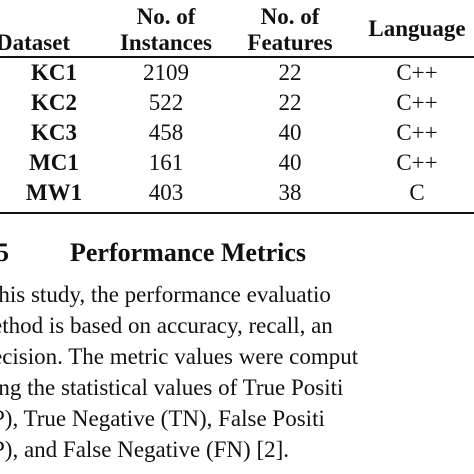  Describe the element at coordinates (54, 192) in the screenshot. I see `table-row-dataset: MW1` at that location.